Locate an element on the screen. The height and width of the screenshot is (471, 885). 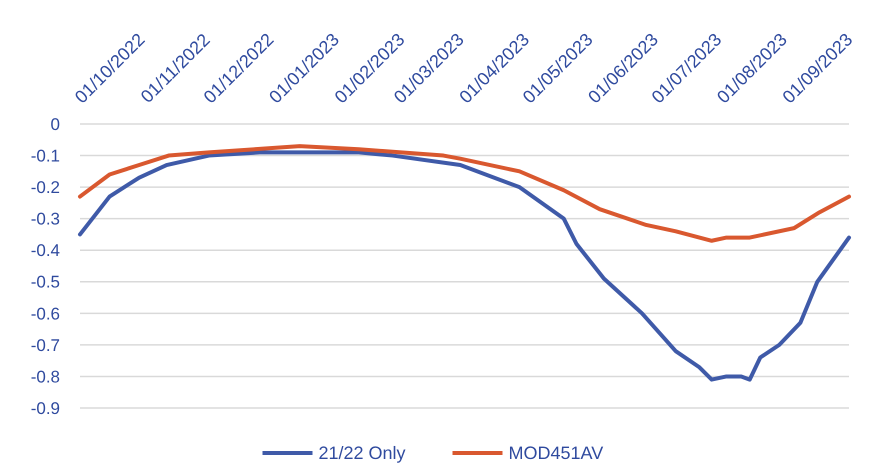
y-tick-label: -0.1 is located at coordinates (45, 156).